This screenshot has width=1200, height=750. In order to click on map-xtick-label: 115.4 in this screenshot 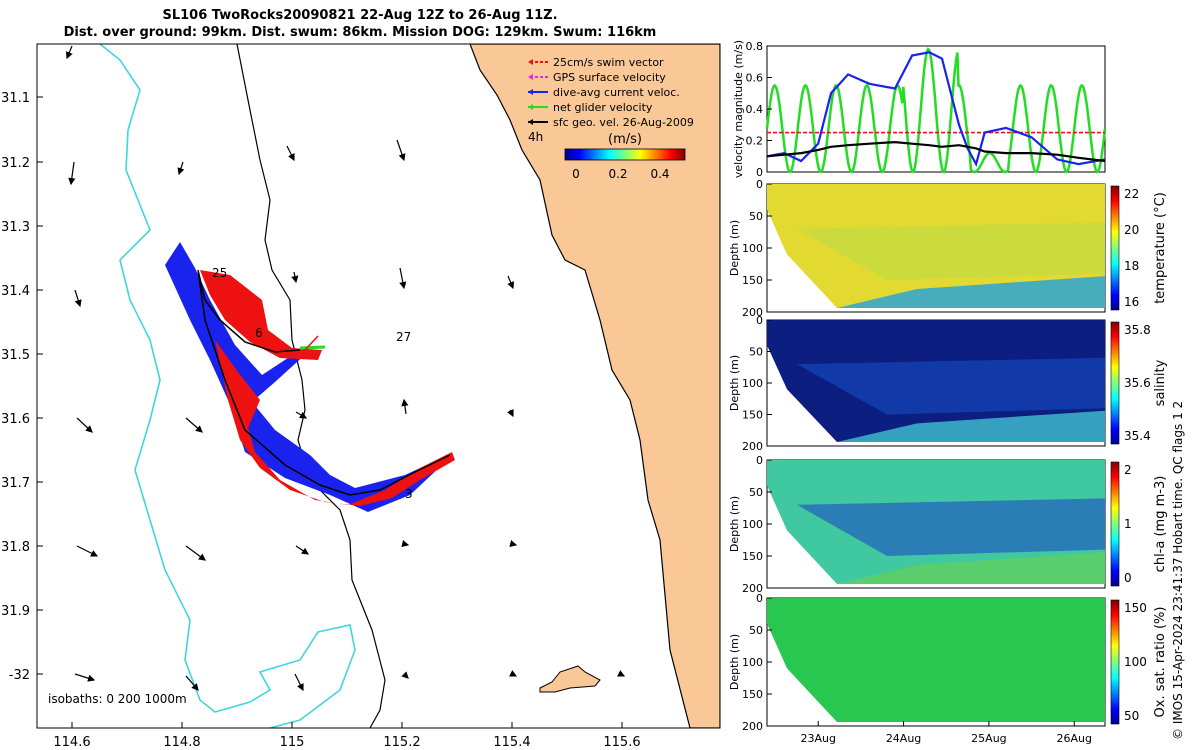, I will do `click(511, 742)`.